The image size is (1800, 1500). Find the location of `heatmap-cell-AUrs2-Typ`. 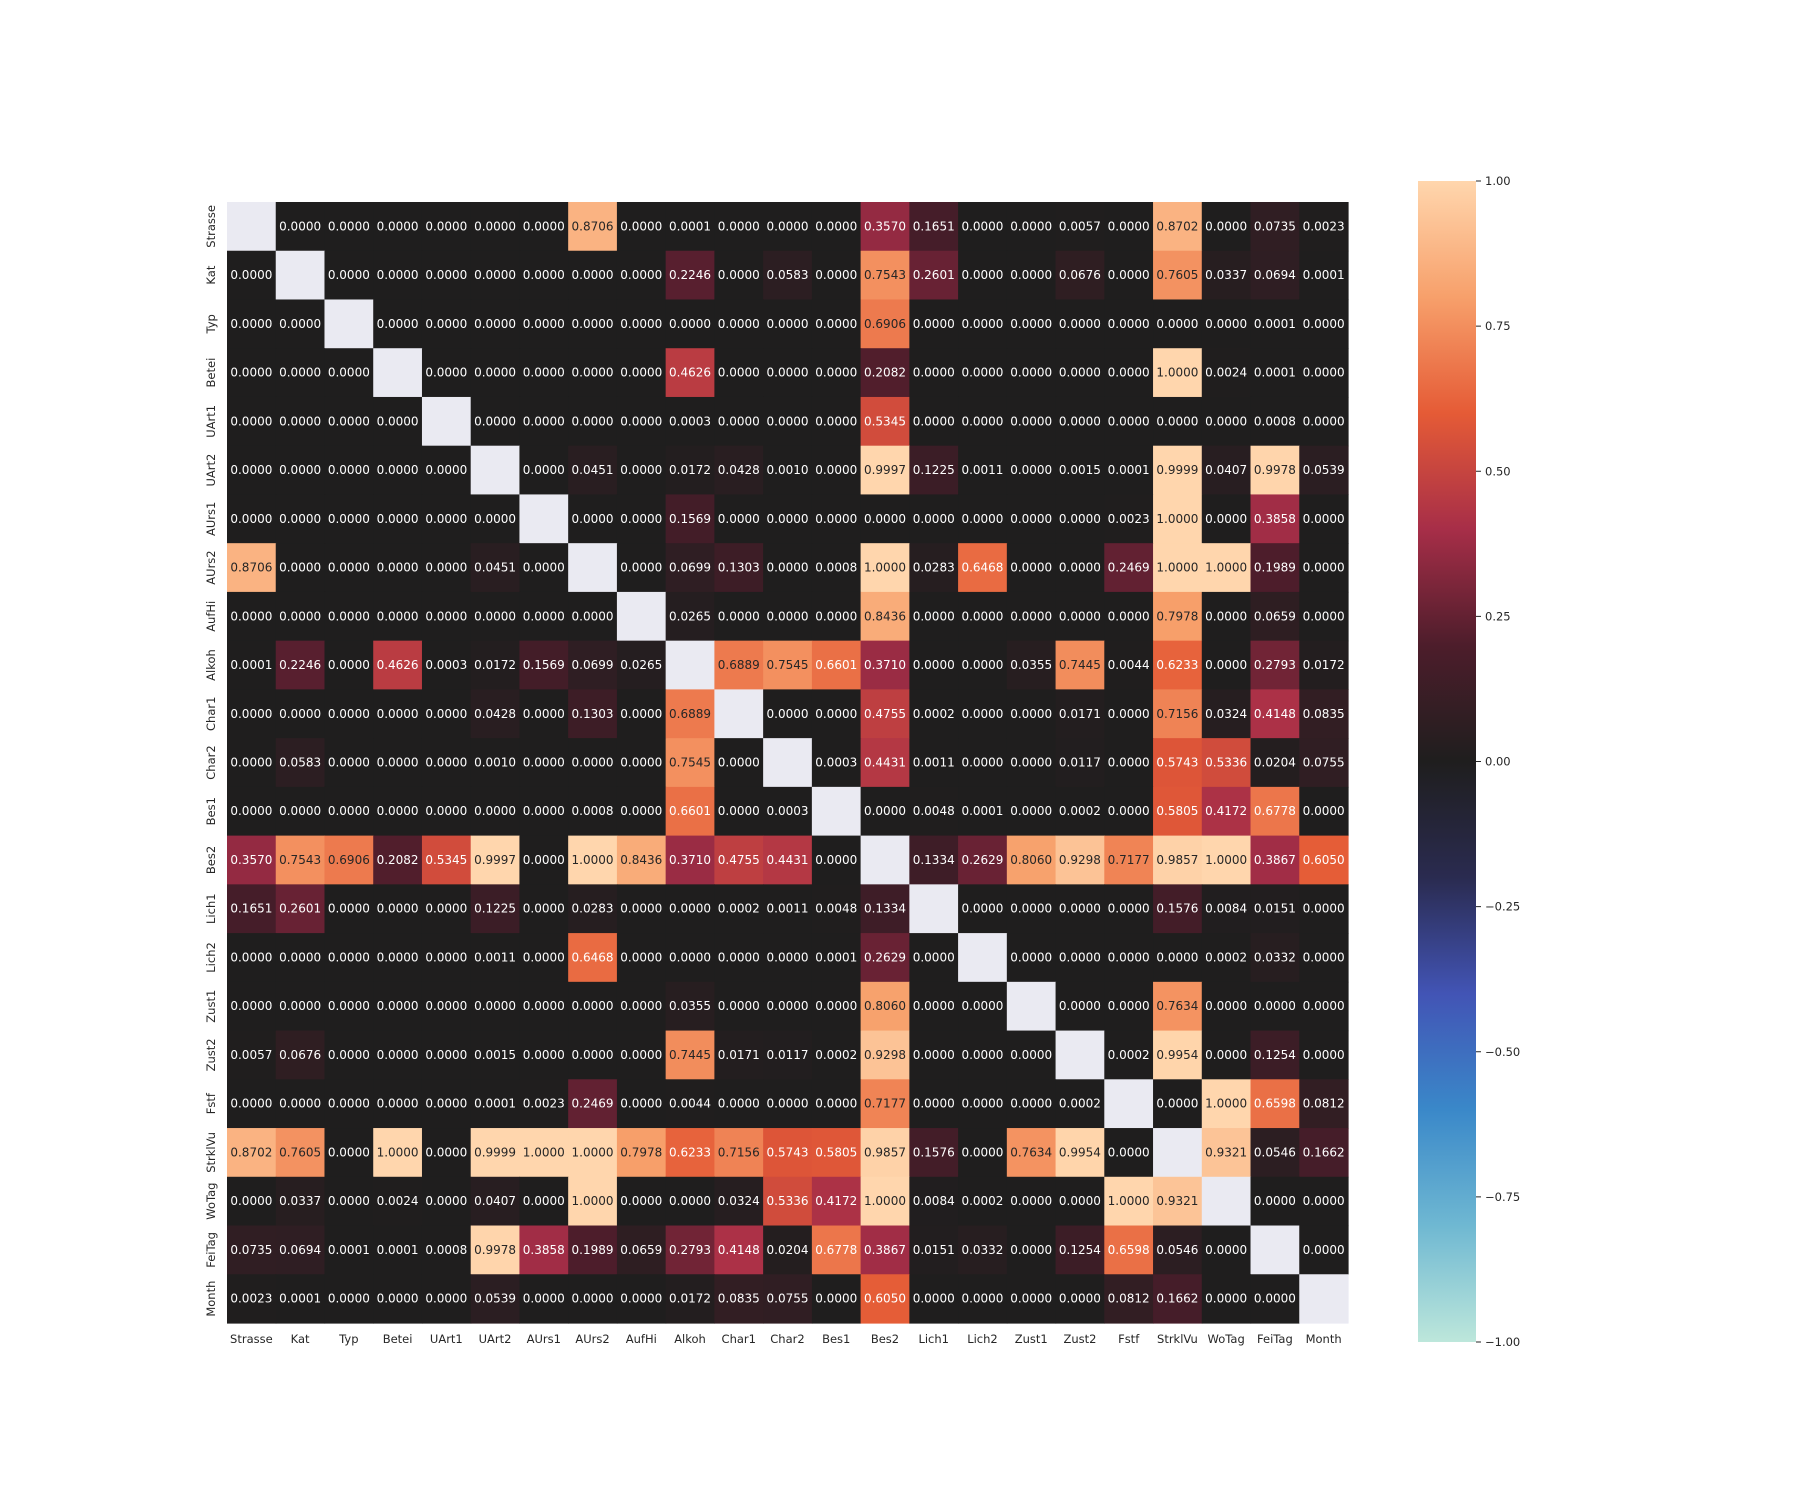

heatmap-cell-AUrs2-Typ is located at coordinates (349, 568).